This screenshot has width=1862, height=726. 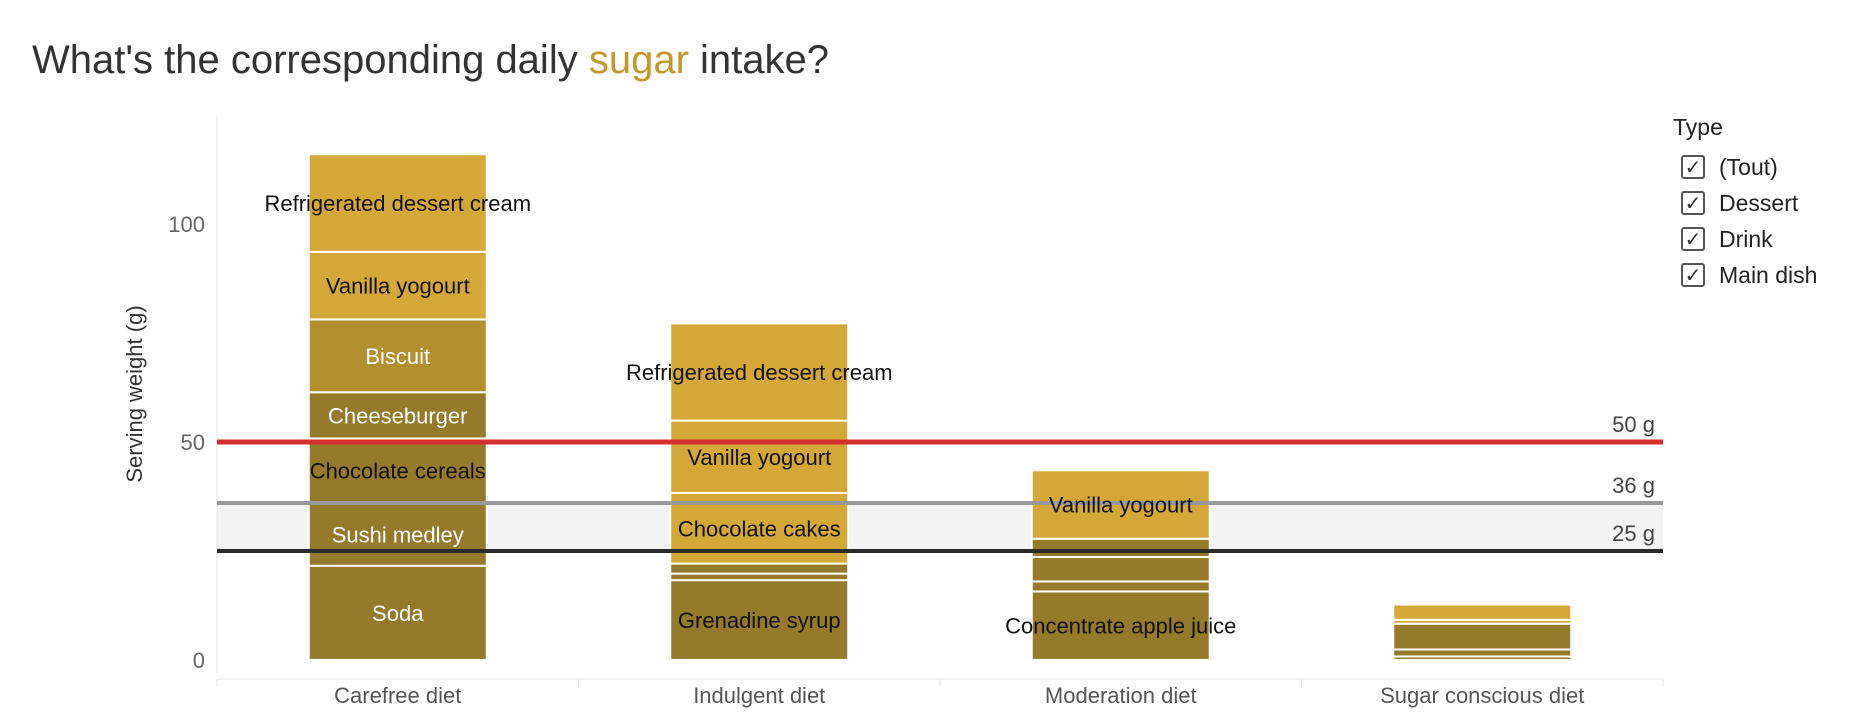 I want to click on x-category-label: Indulgent diet, so click(x=759, y=695).